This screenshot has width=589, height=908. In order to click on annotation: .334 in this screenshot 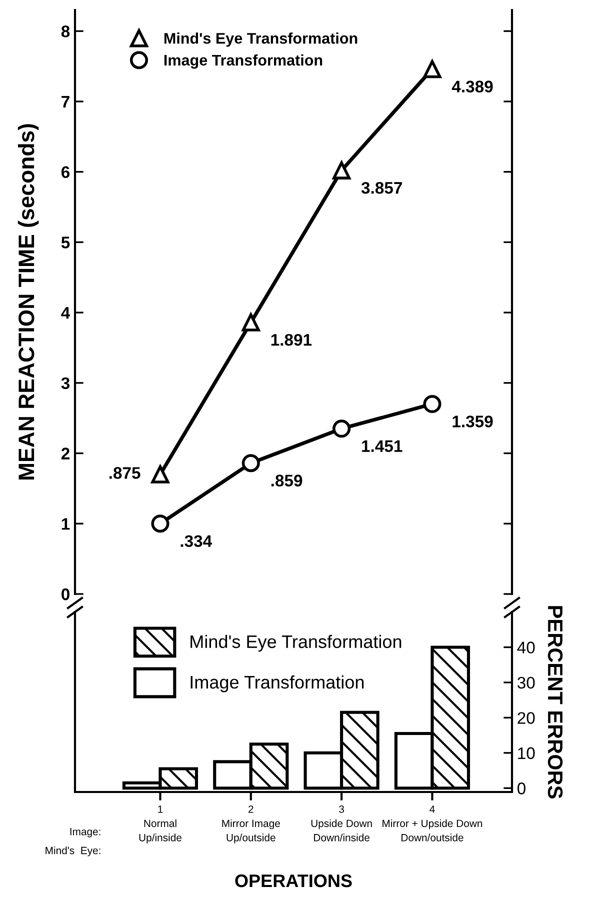, I will do `click(196, 541)`.